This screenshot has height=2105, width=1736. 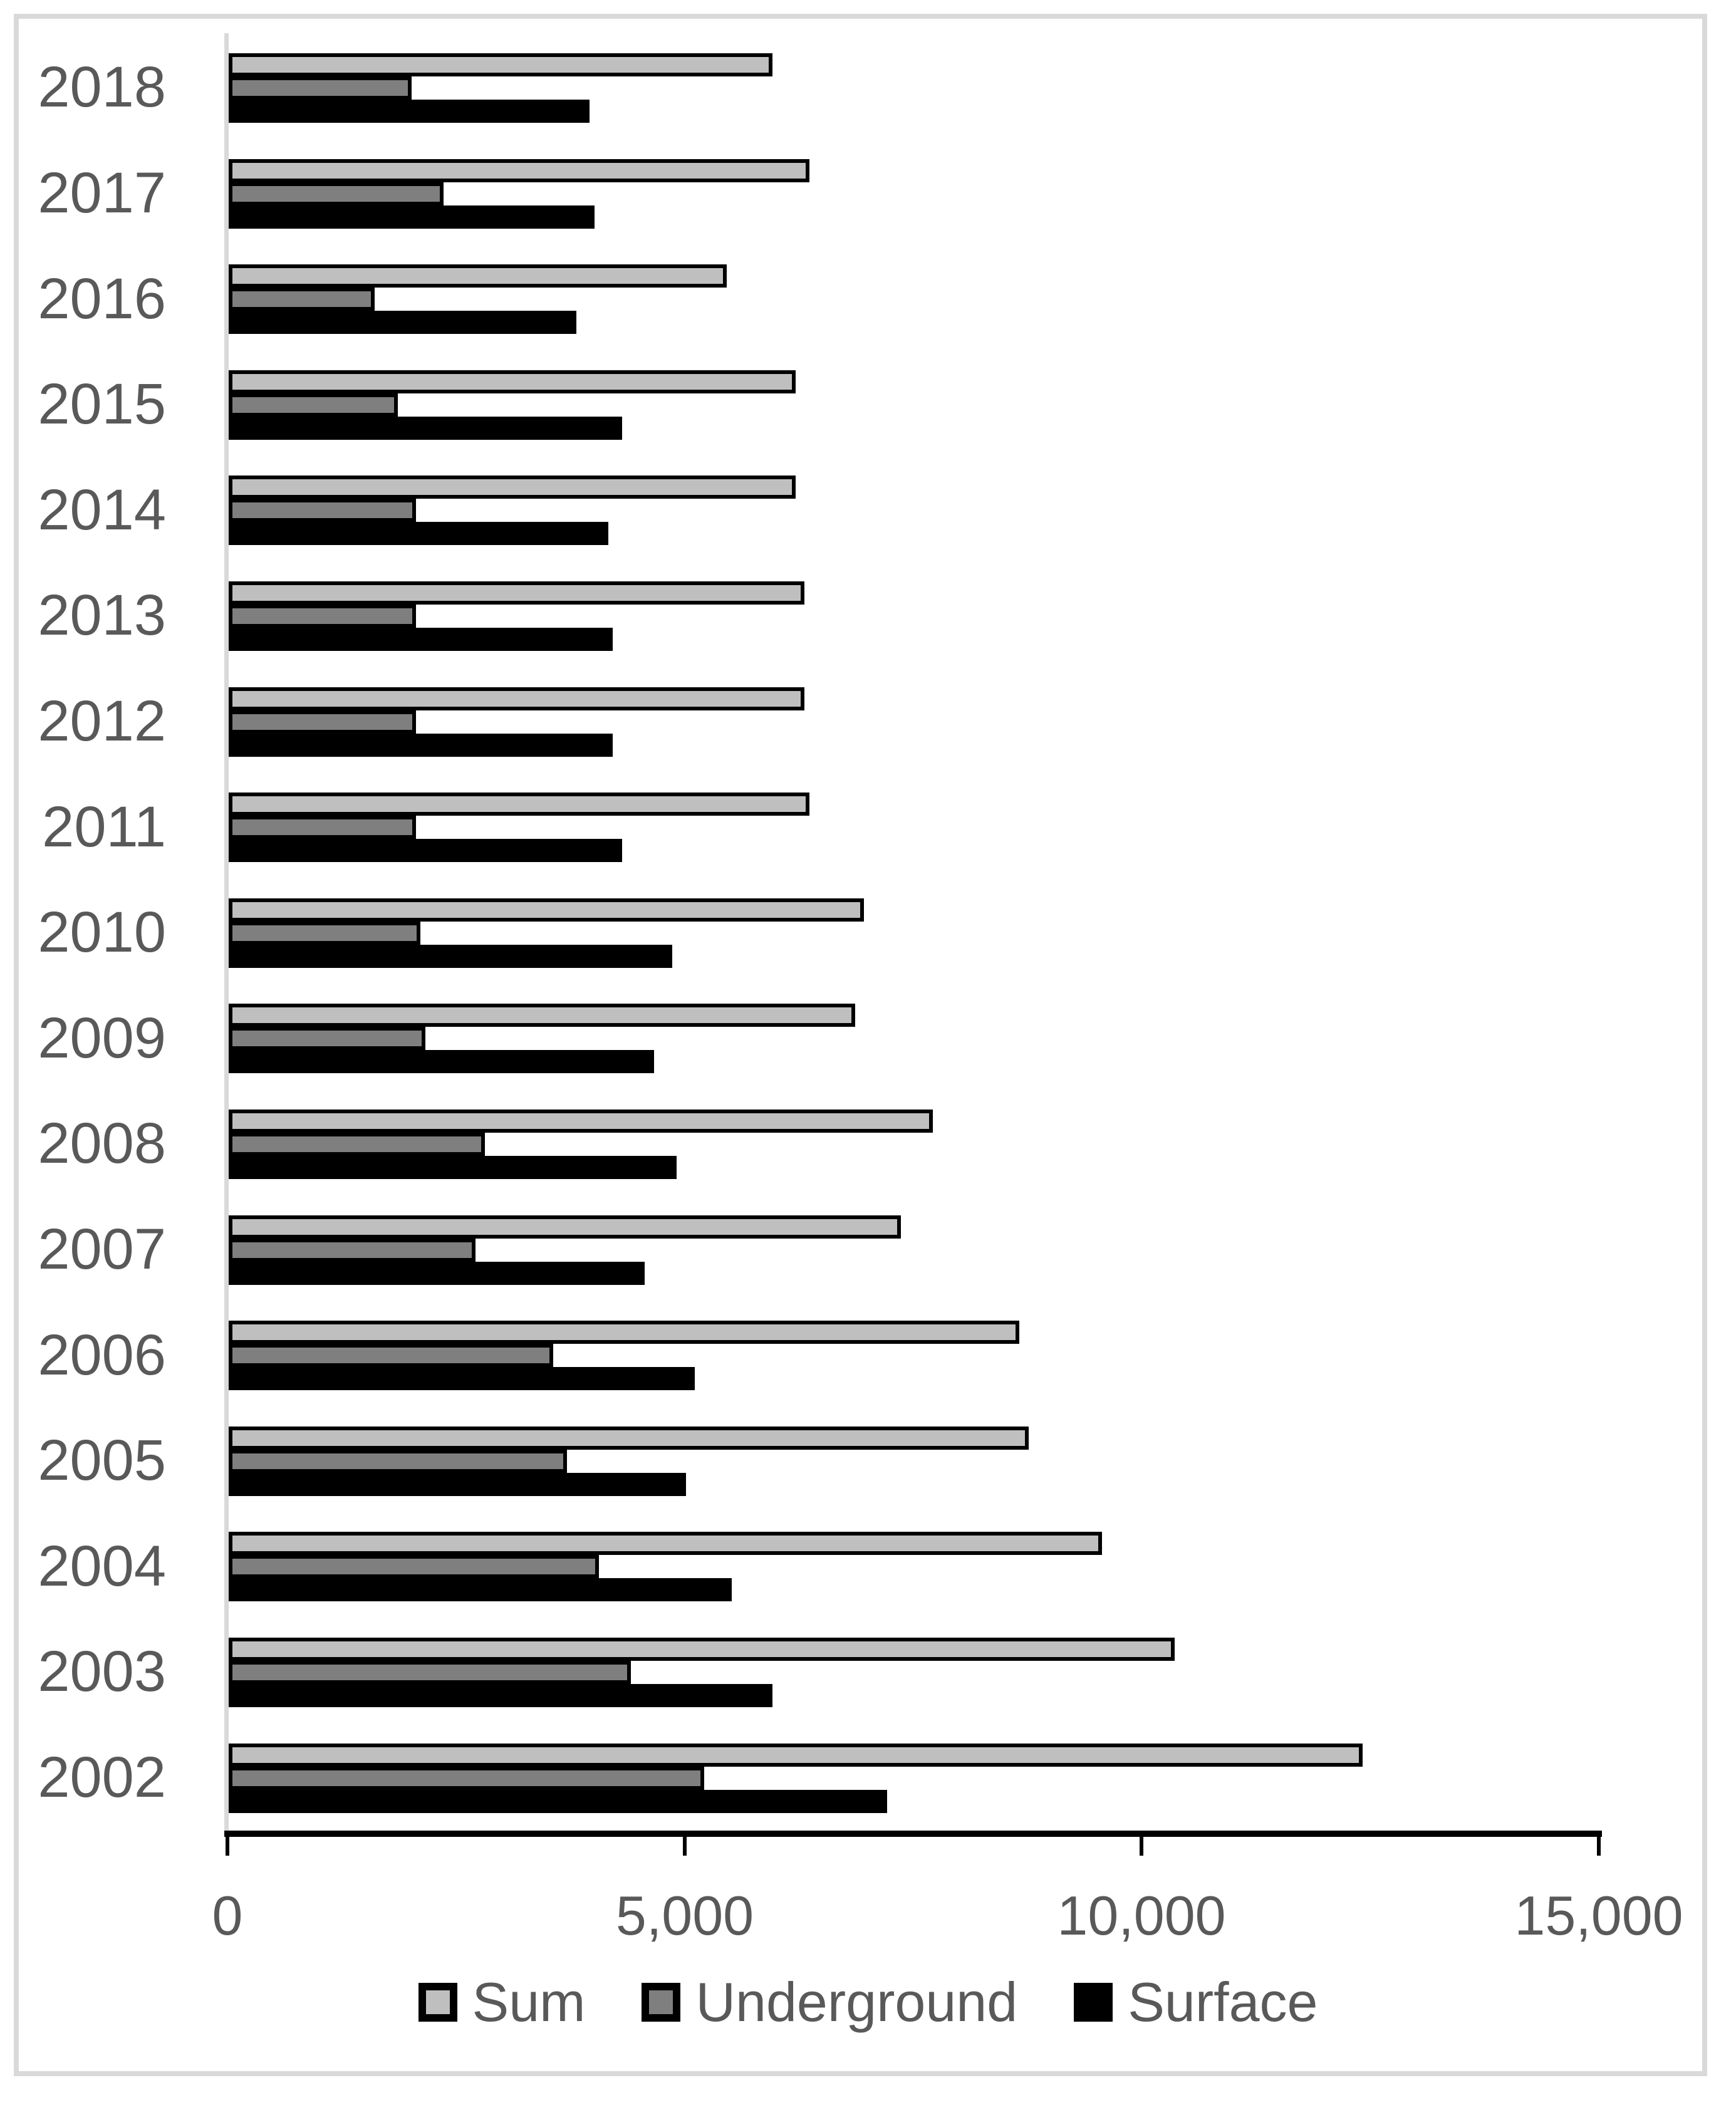 I want to click on value-axis-tick-label-15000: 15,000, so click(x=1598, y=1915).